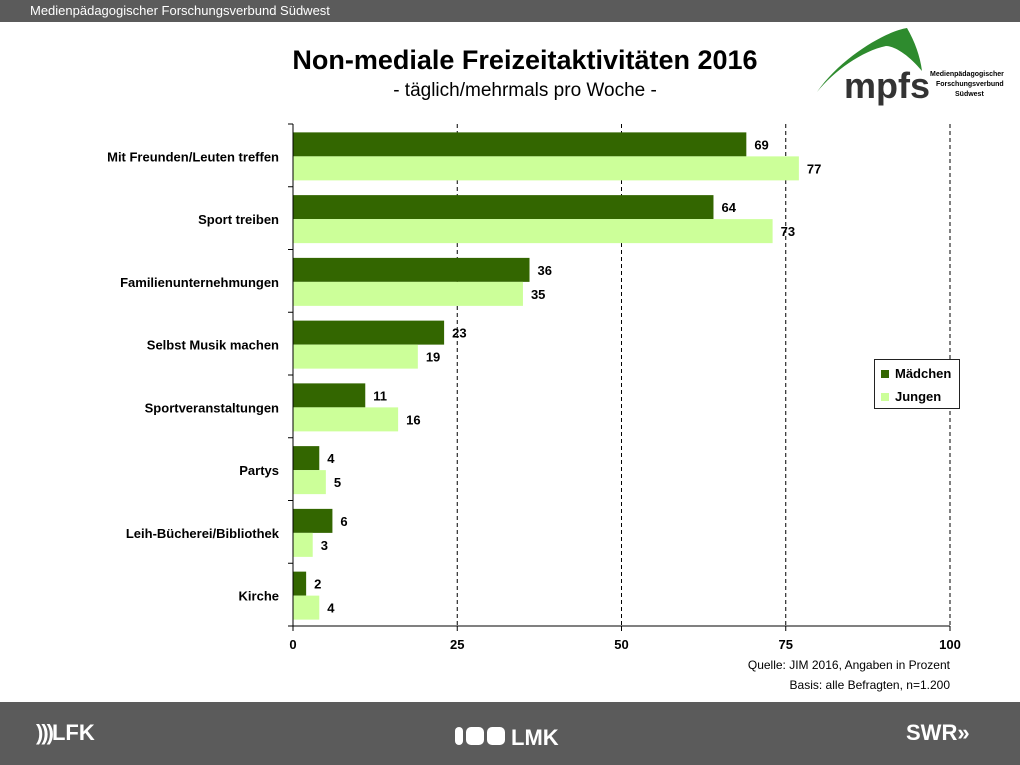 Image resolution: width=1020 pixels, height=765 pixels. What do you see at coordinates (413, 419) in the screenshot?
I see `data-label: 16` at bounding box center [413, 419].